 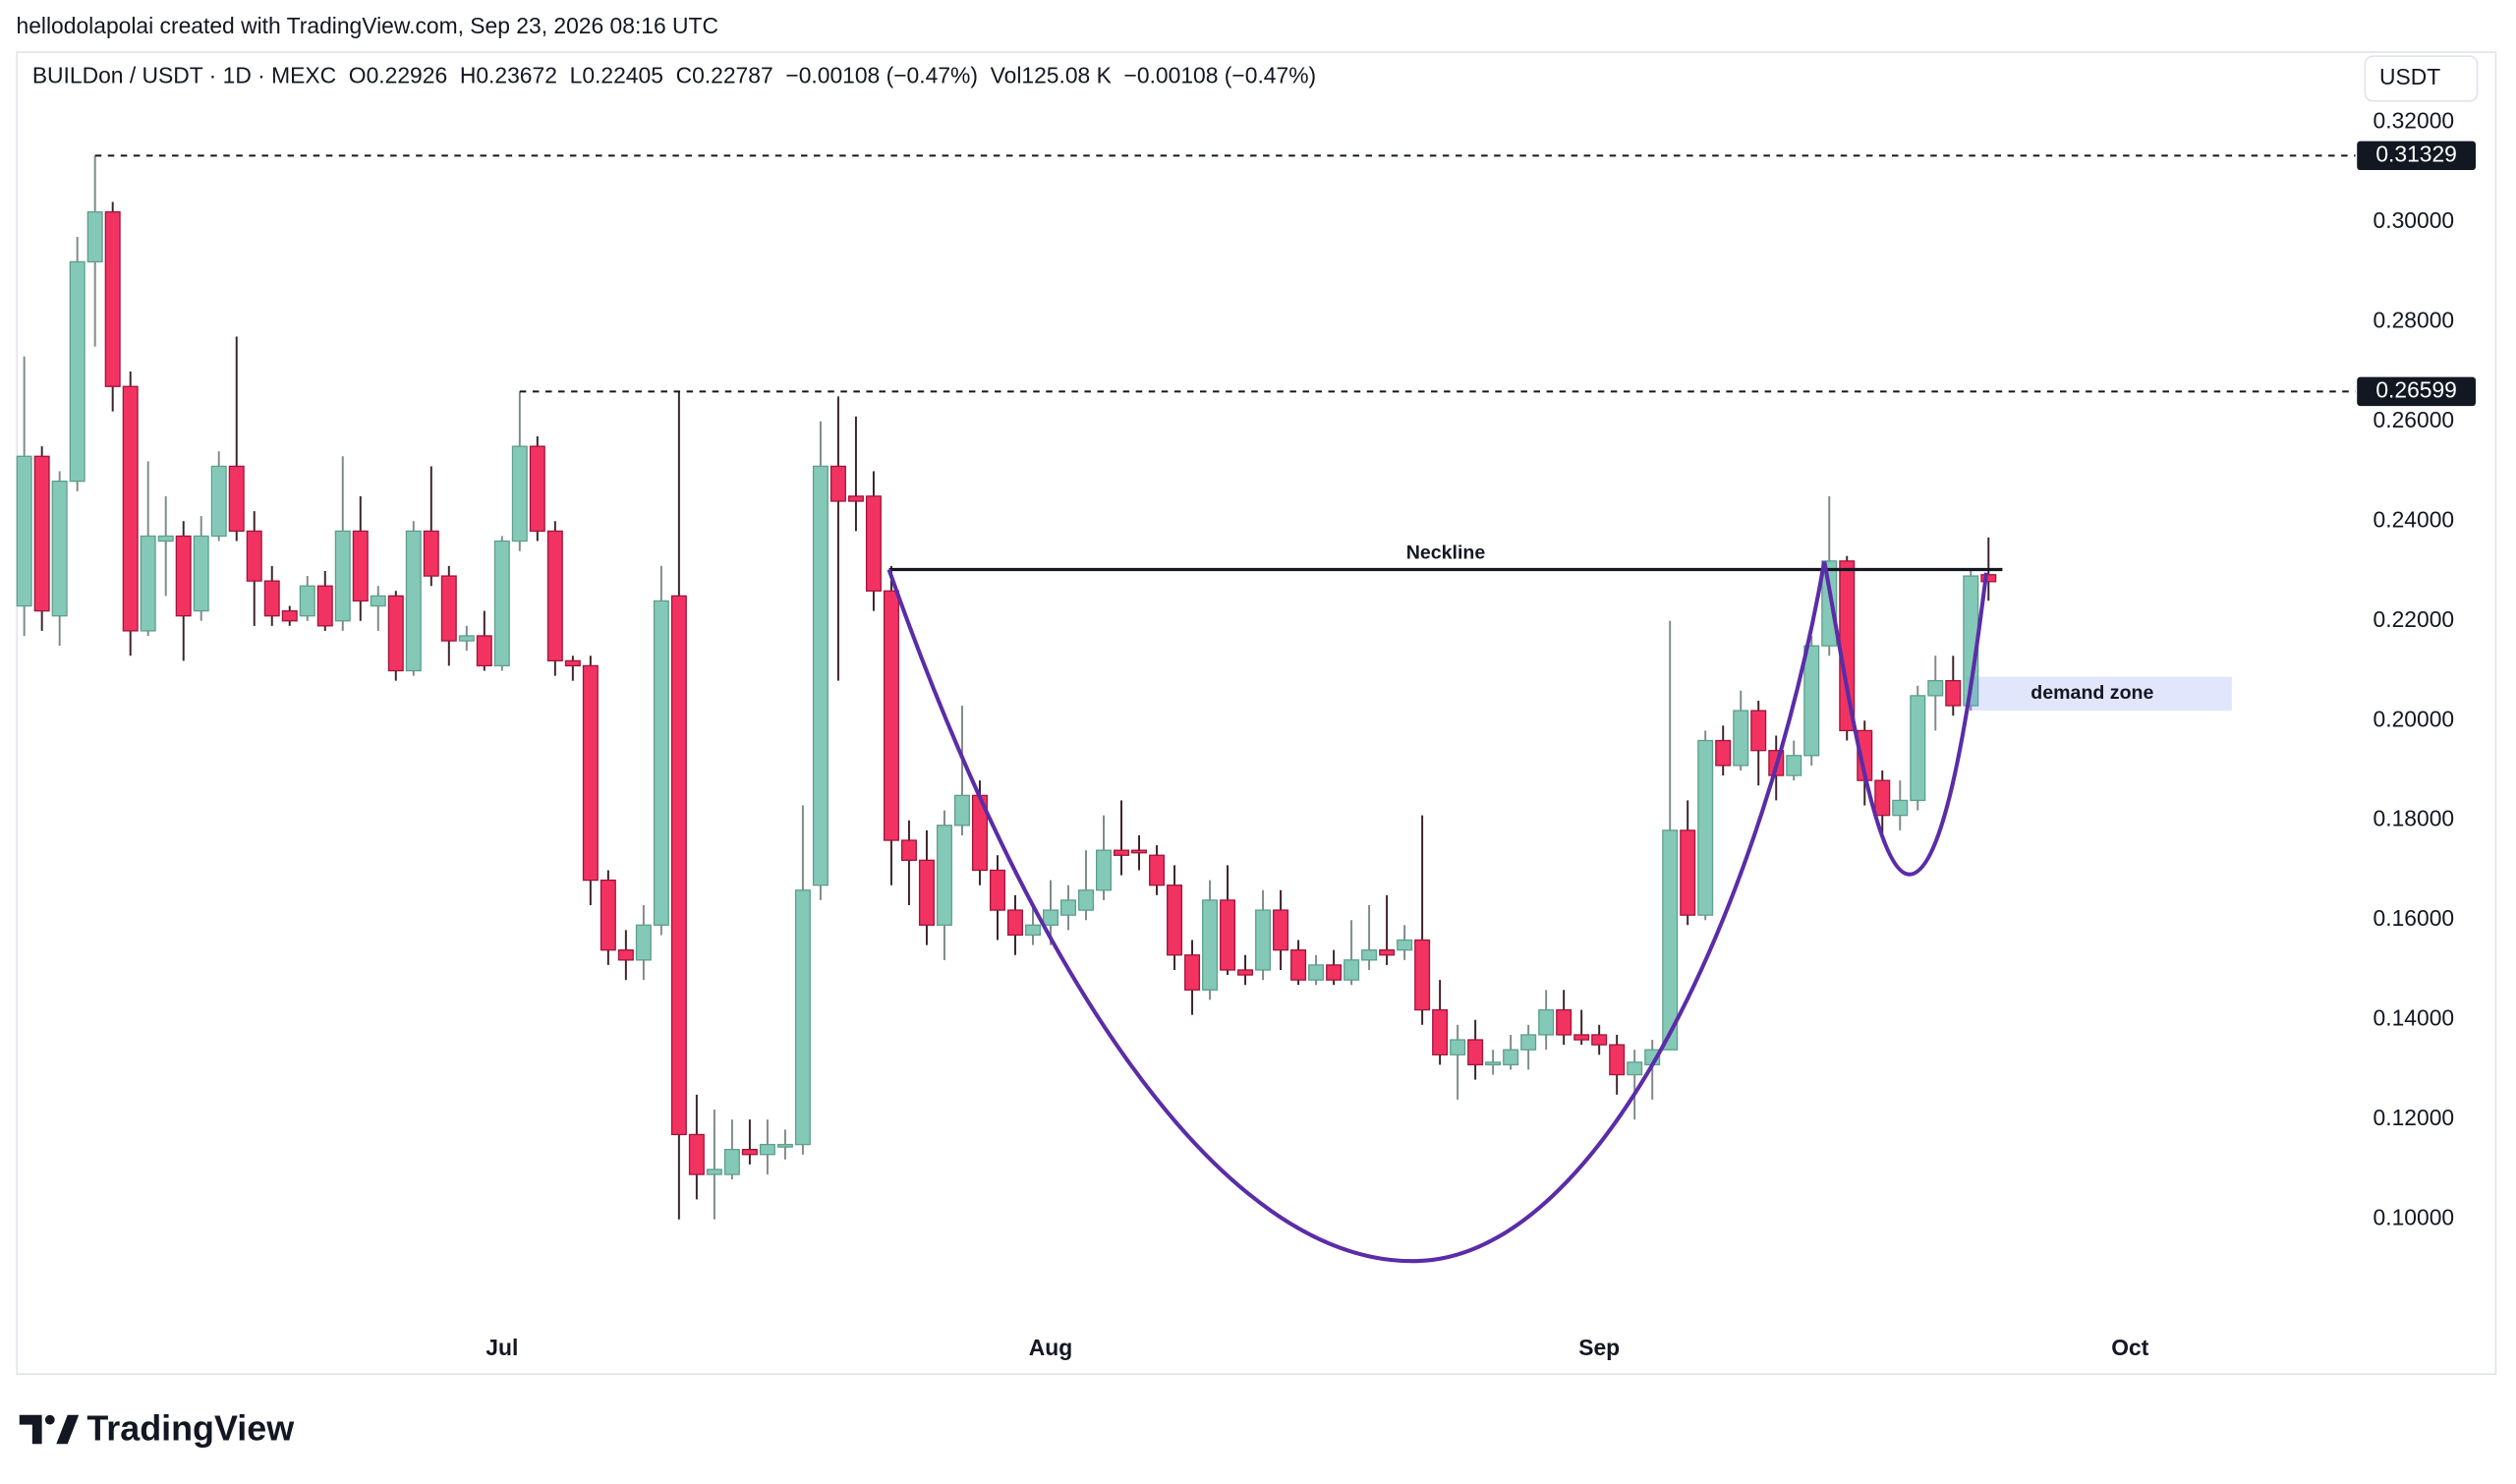 I want to click on level-label: 0.26599, so click(x=2416, y=389).